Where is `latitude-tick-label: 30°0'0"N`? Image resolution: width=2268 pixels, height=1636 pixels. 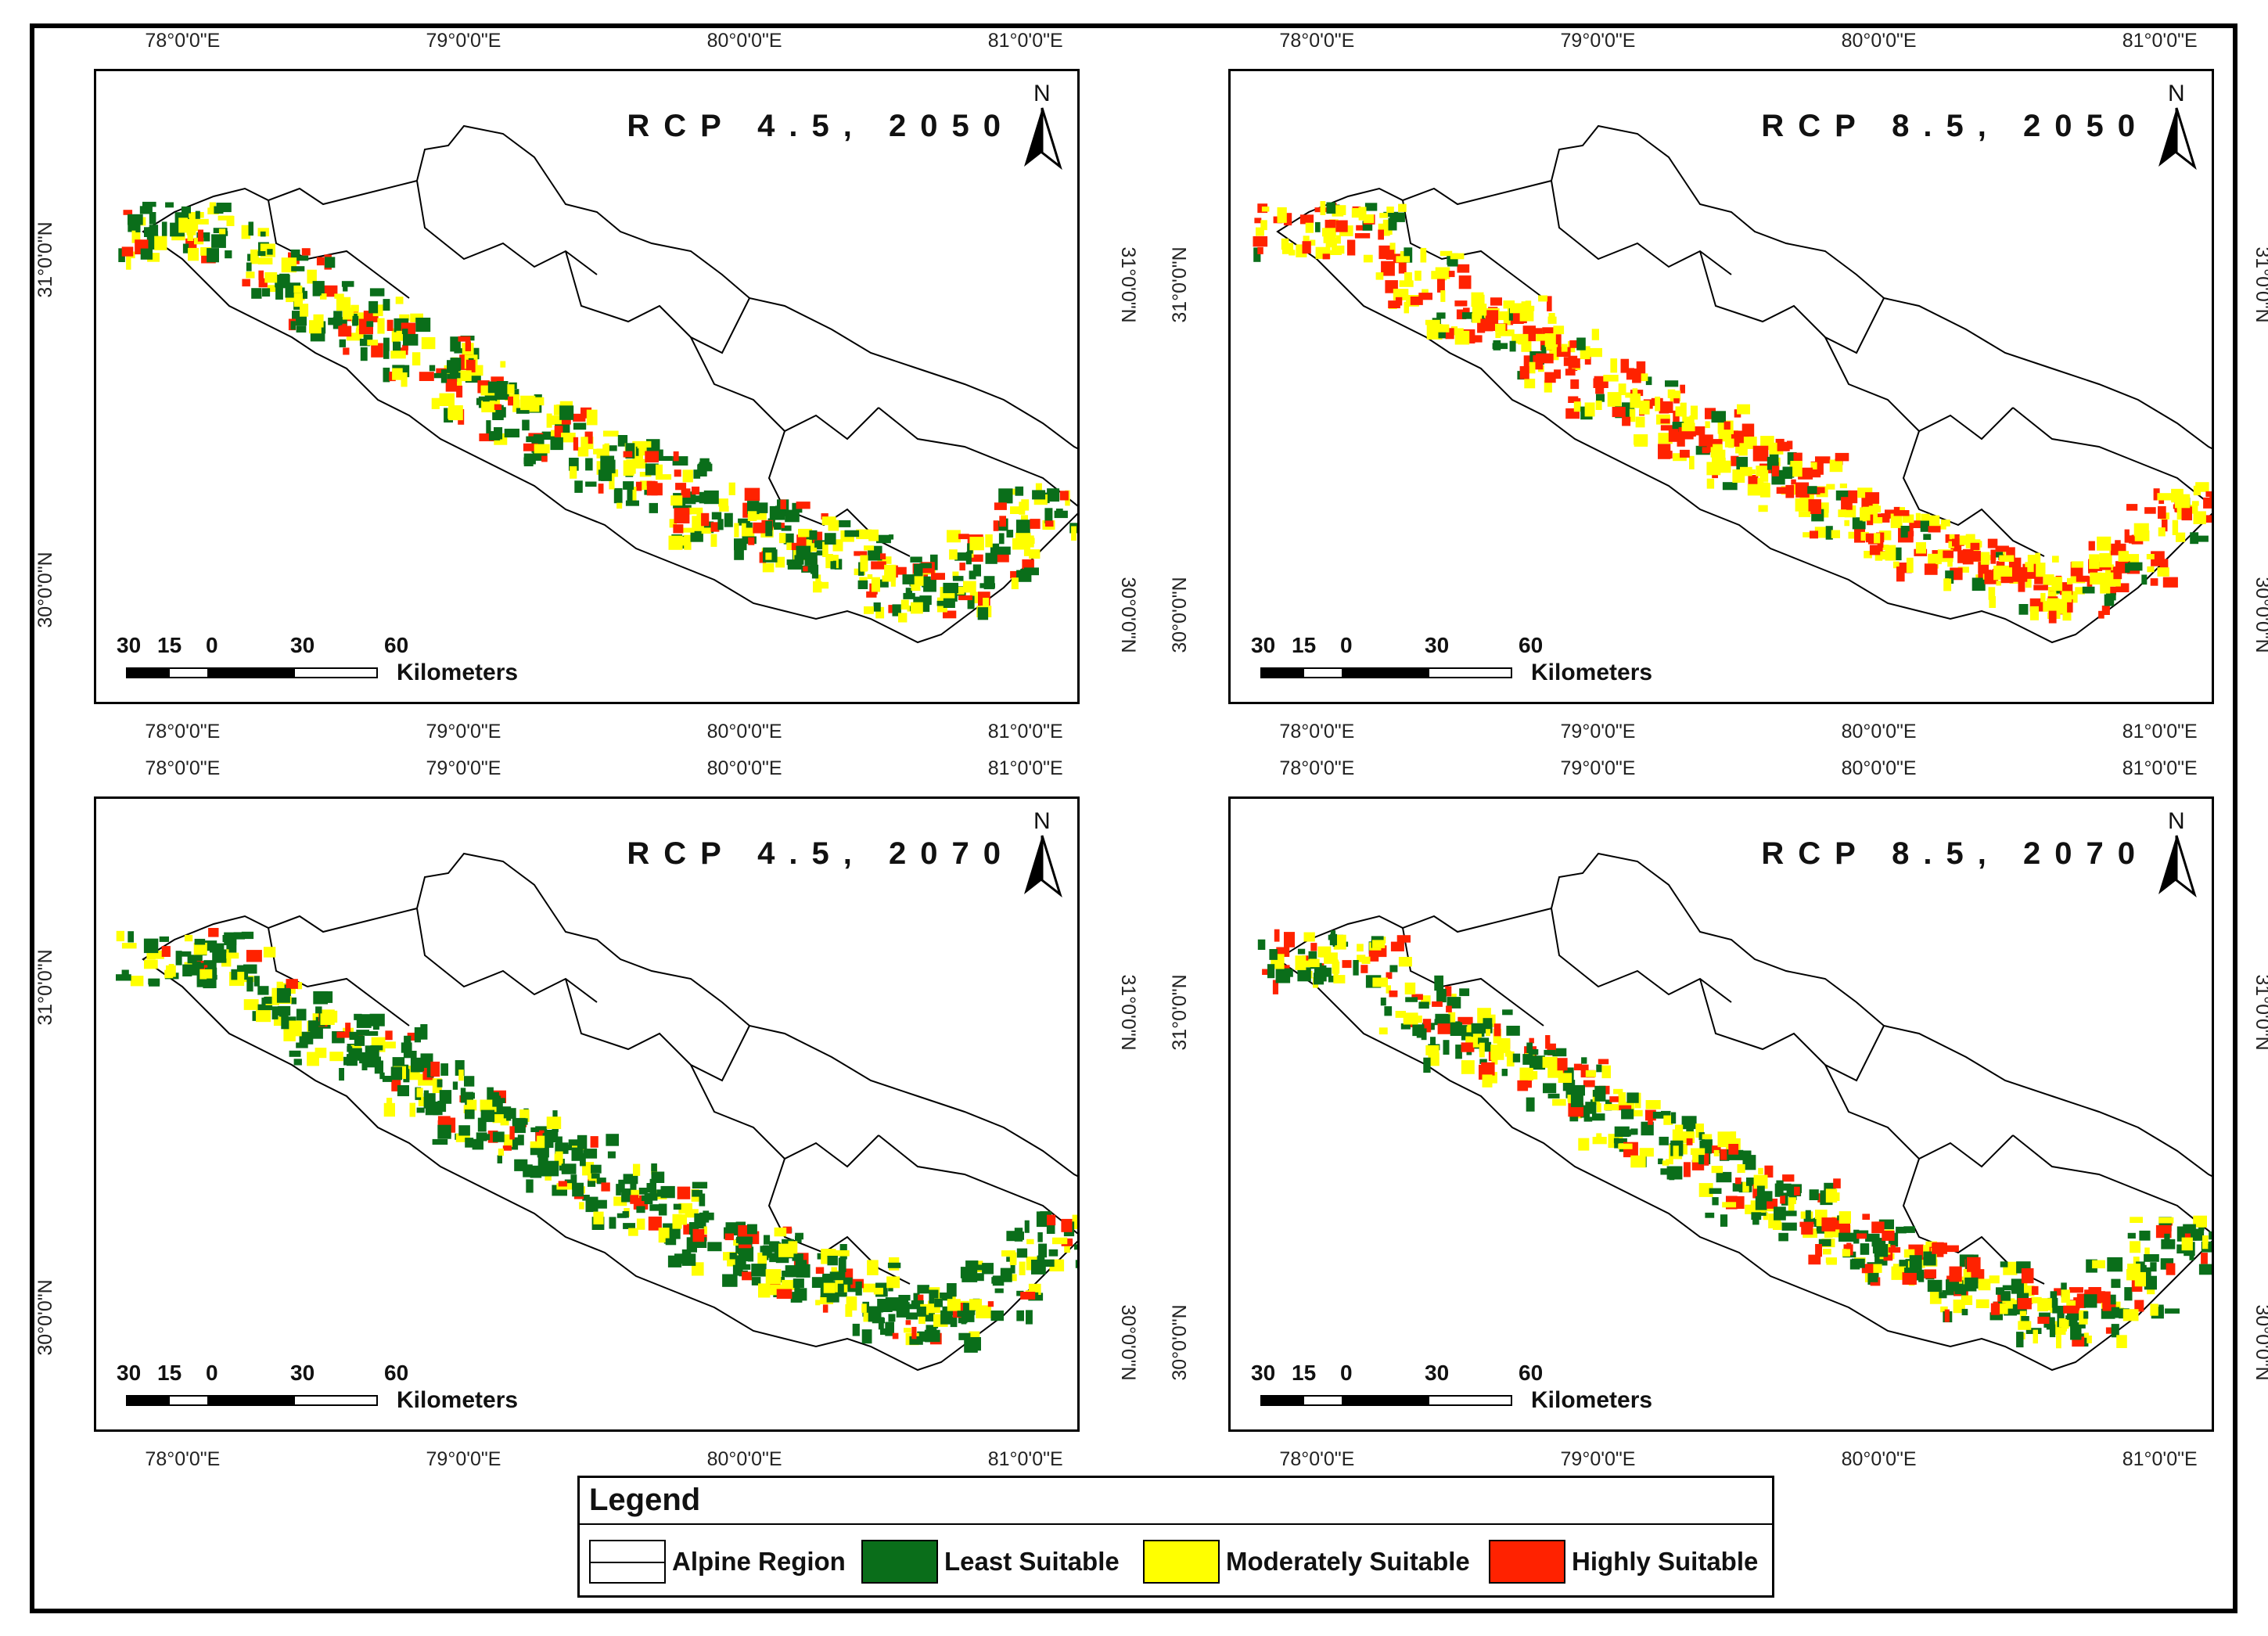 latitude-tick-label: 30°0'0"N is located at coordinates (2259, 1342).